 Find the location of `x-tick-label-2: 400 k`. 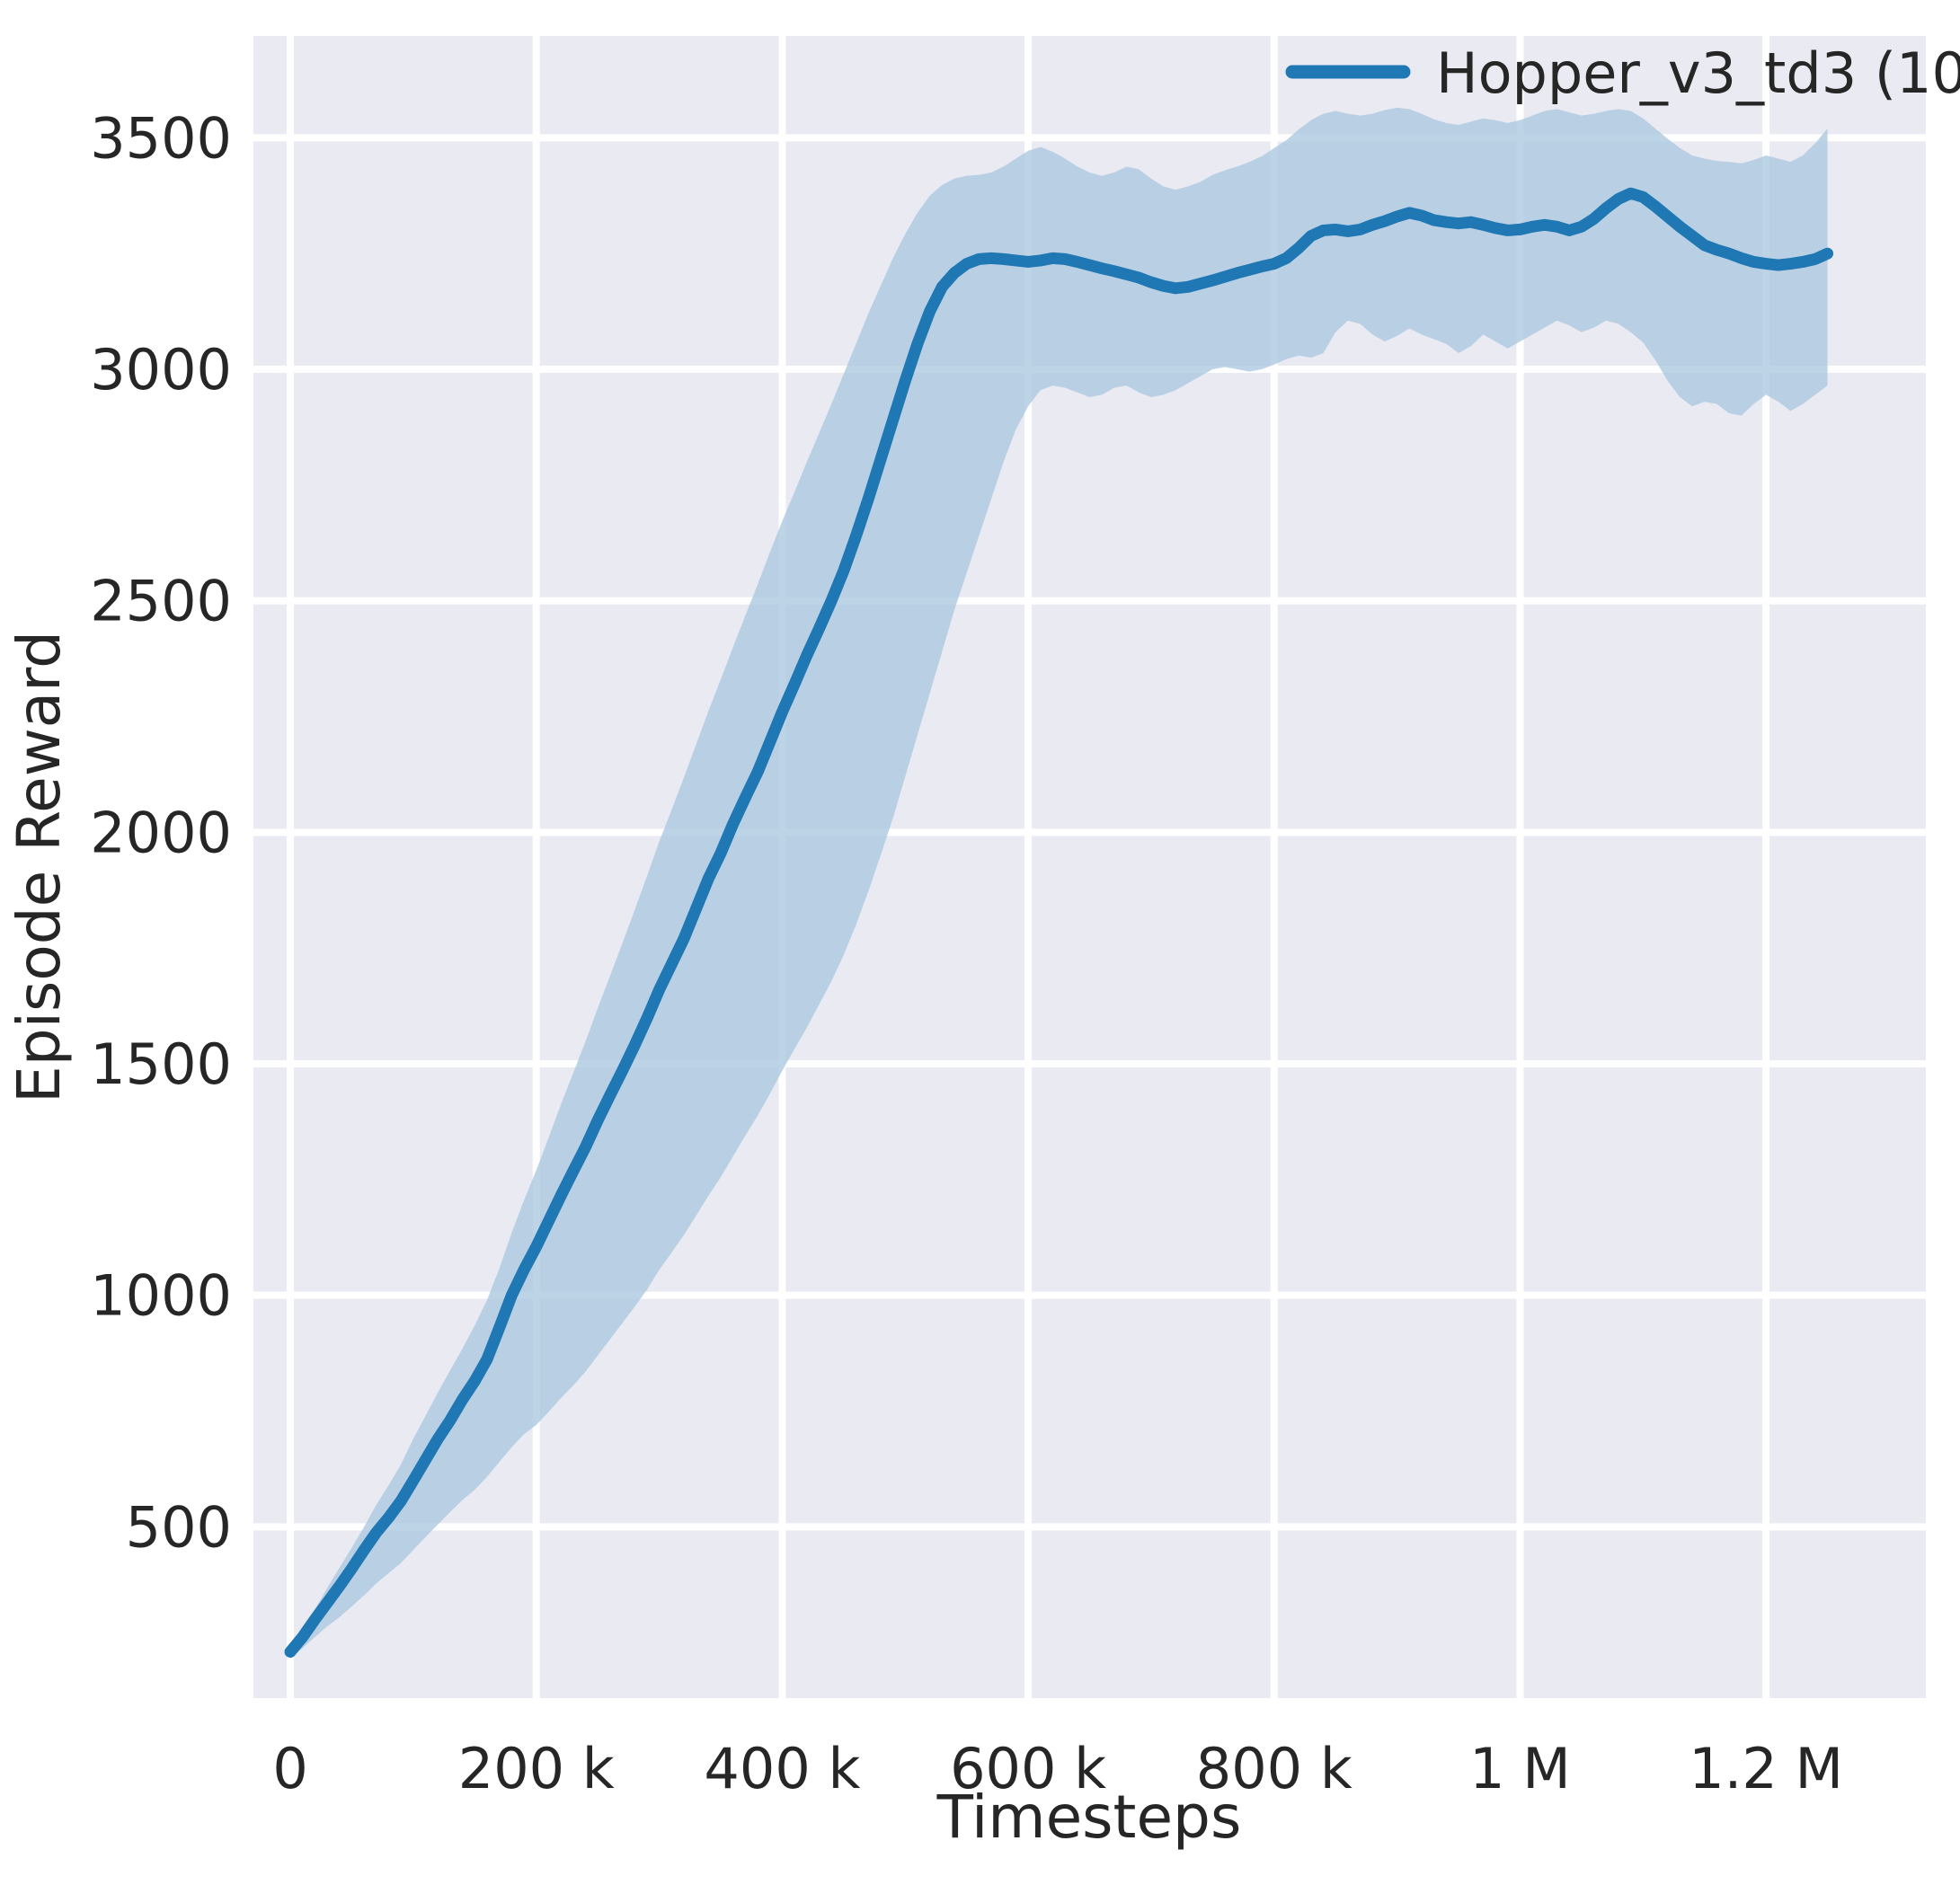

x-tick-label-2: 400 k is located at coordinates (782, 1768).